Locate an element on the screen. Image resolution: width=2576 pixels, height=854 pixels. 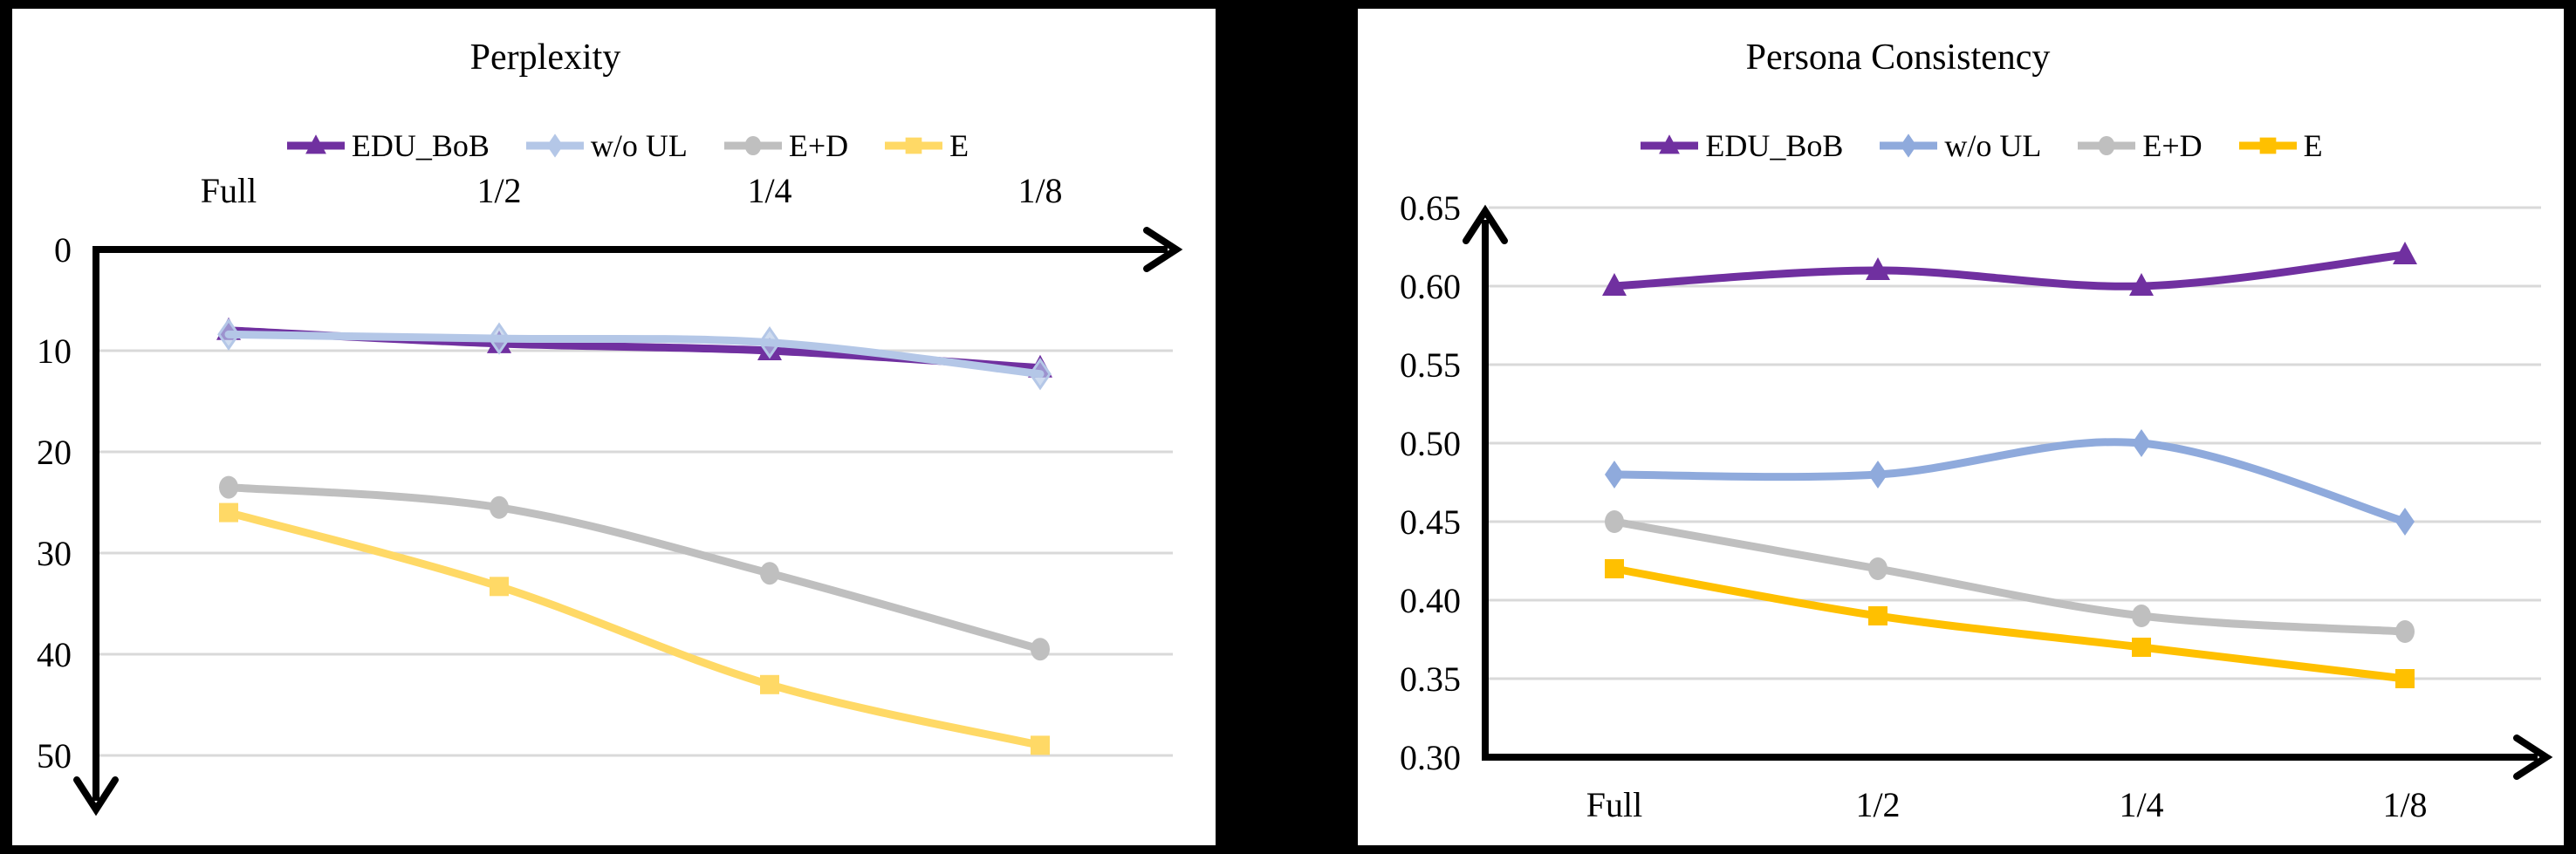
persona-consistency-chart-title: Persona Consistency is located at coordinates (1898, 58).